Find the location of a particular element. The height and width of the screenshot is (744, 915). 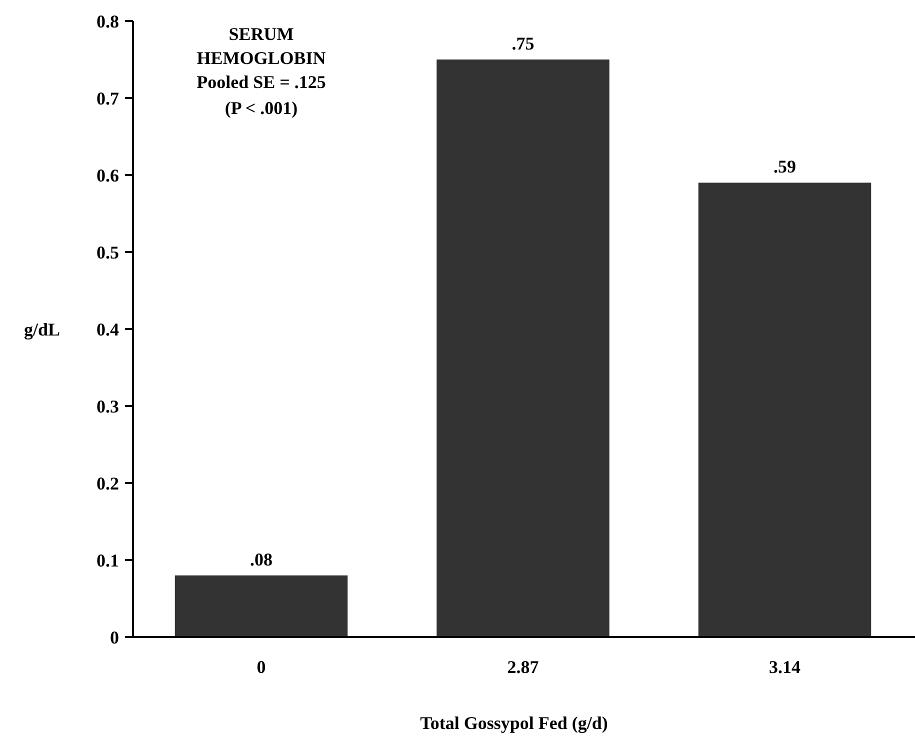

x-tick-label: 0 is located at coordinates (261, 667).